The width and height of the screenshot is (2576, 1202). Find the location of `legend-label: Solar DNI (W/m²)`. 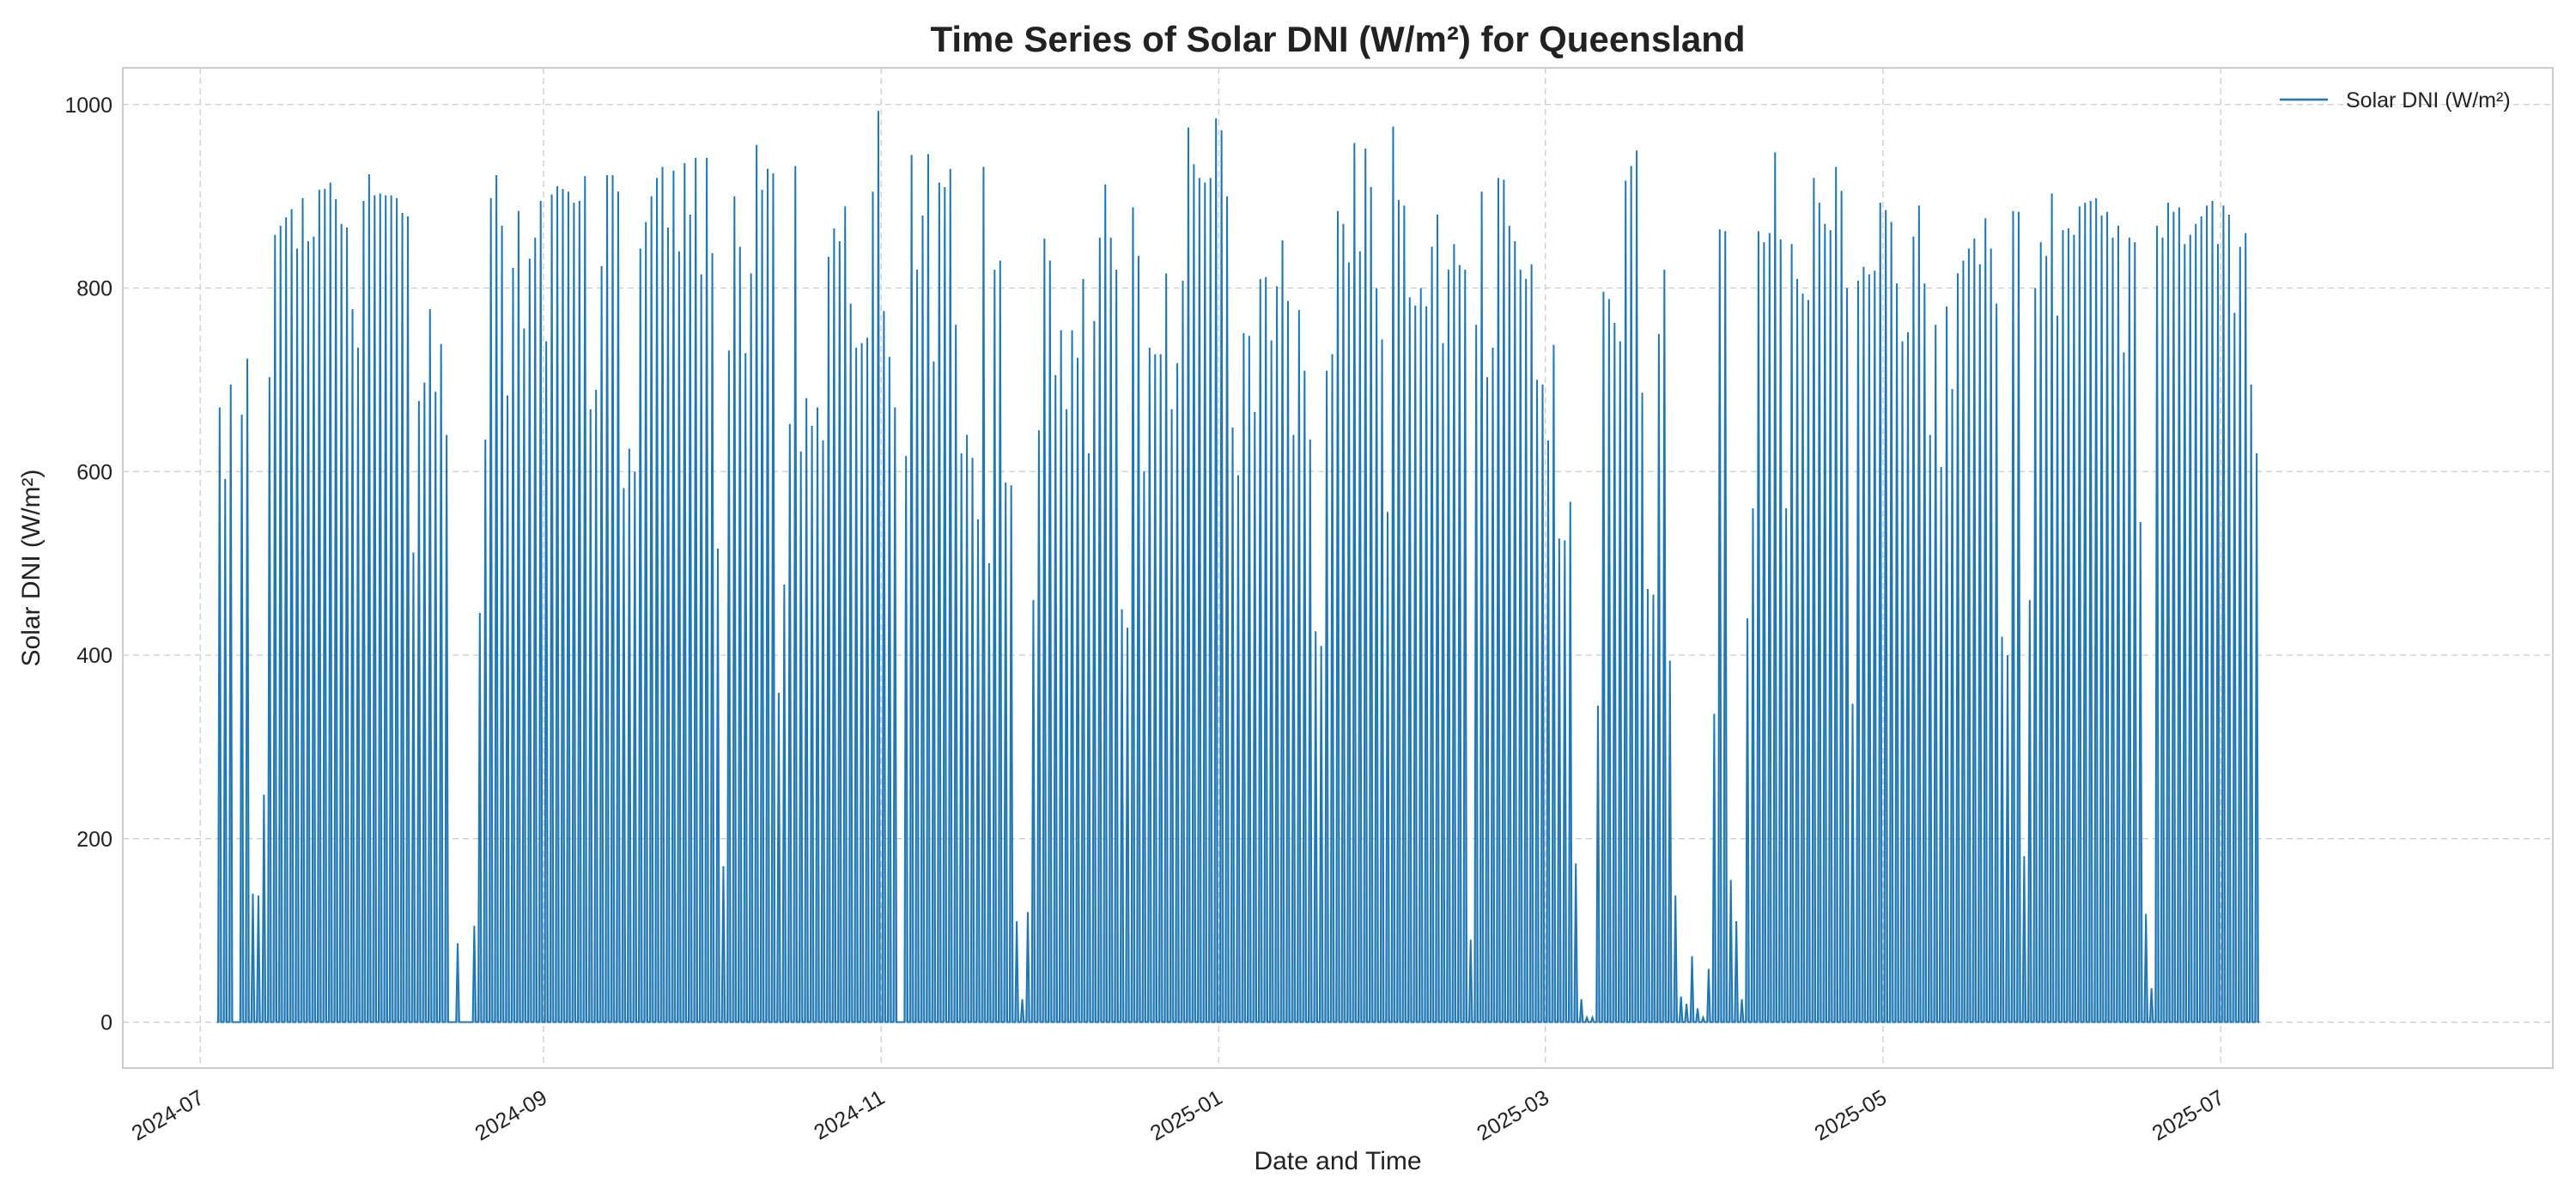

legend-label: Solar DNI (W/m²) is located at coordinates (2428, 100).